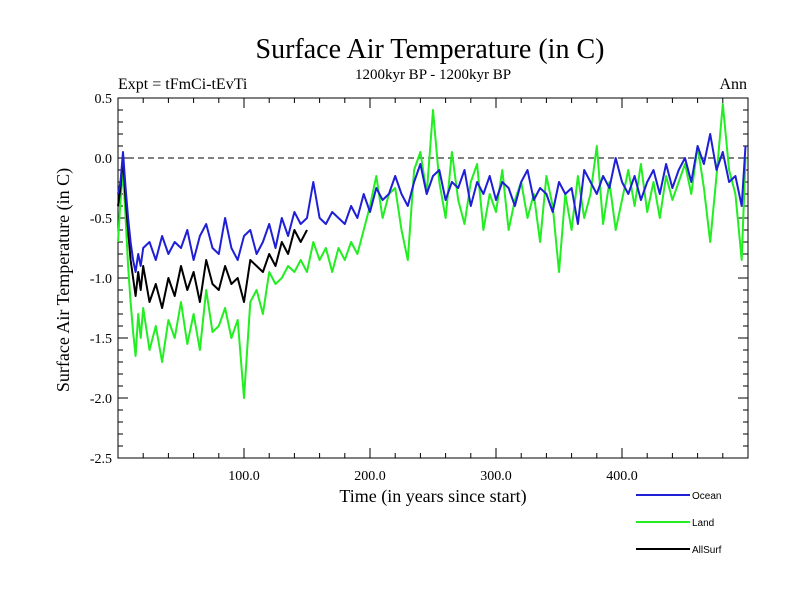  I want to click on y-tick-label: -2.0, so click(101, 399).